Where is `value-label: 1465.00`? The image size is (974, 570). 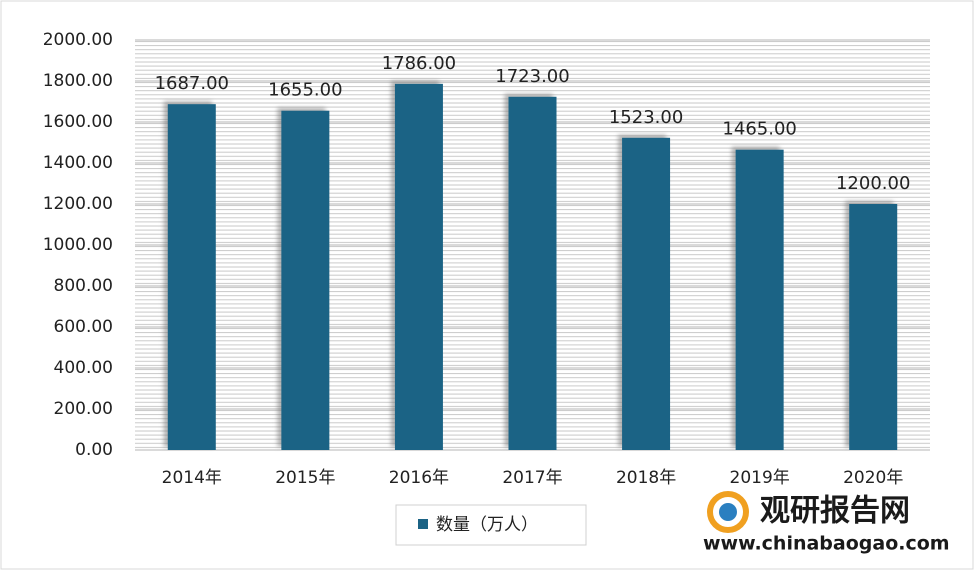 value-label: 1465.00 is located at coordinates (759, 129).